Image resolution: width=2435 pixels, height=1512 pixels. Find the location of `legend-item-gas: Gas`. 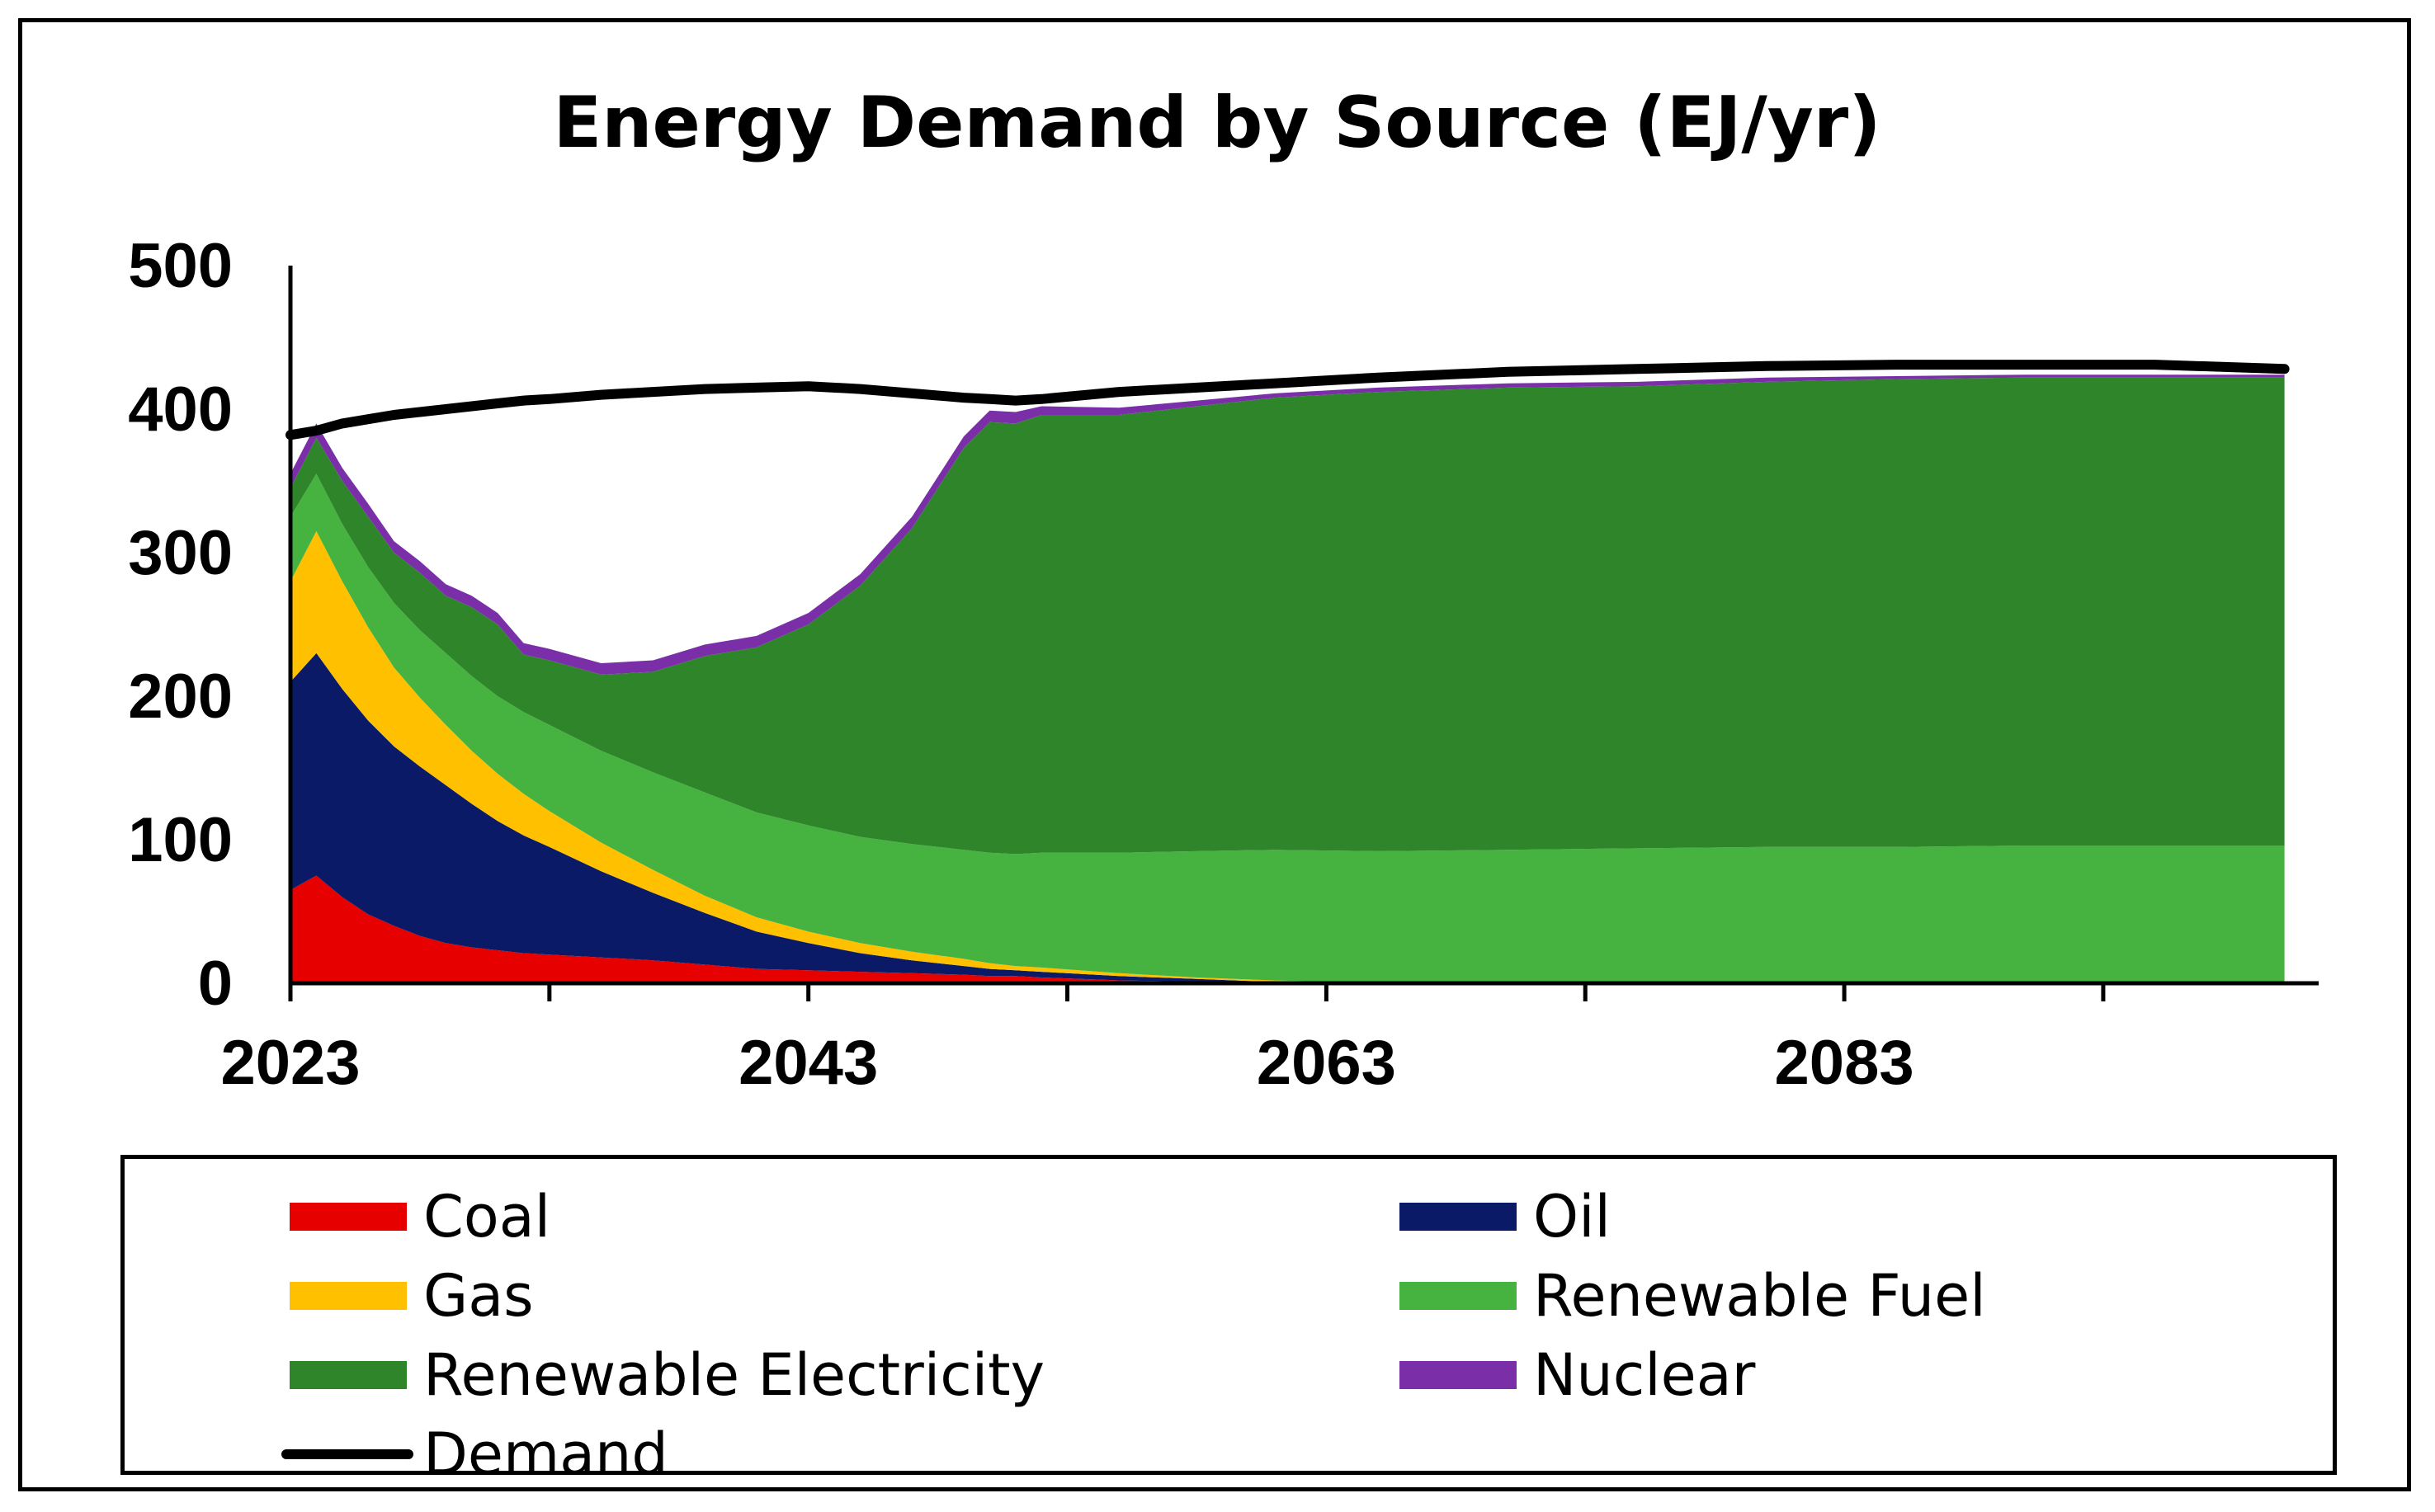

legend-item-gas: Gas is located at coordinates (412, 1296).